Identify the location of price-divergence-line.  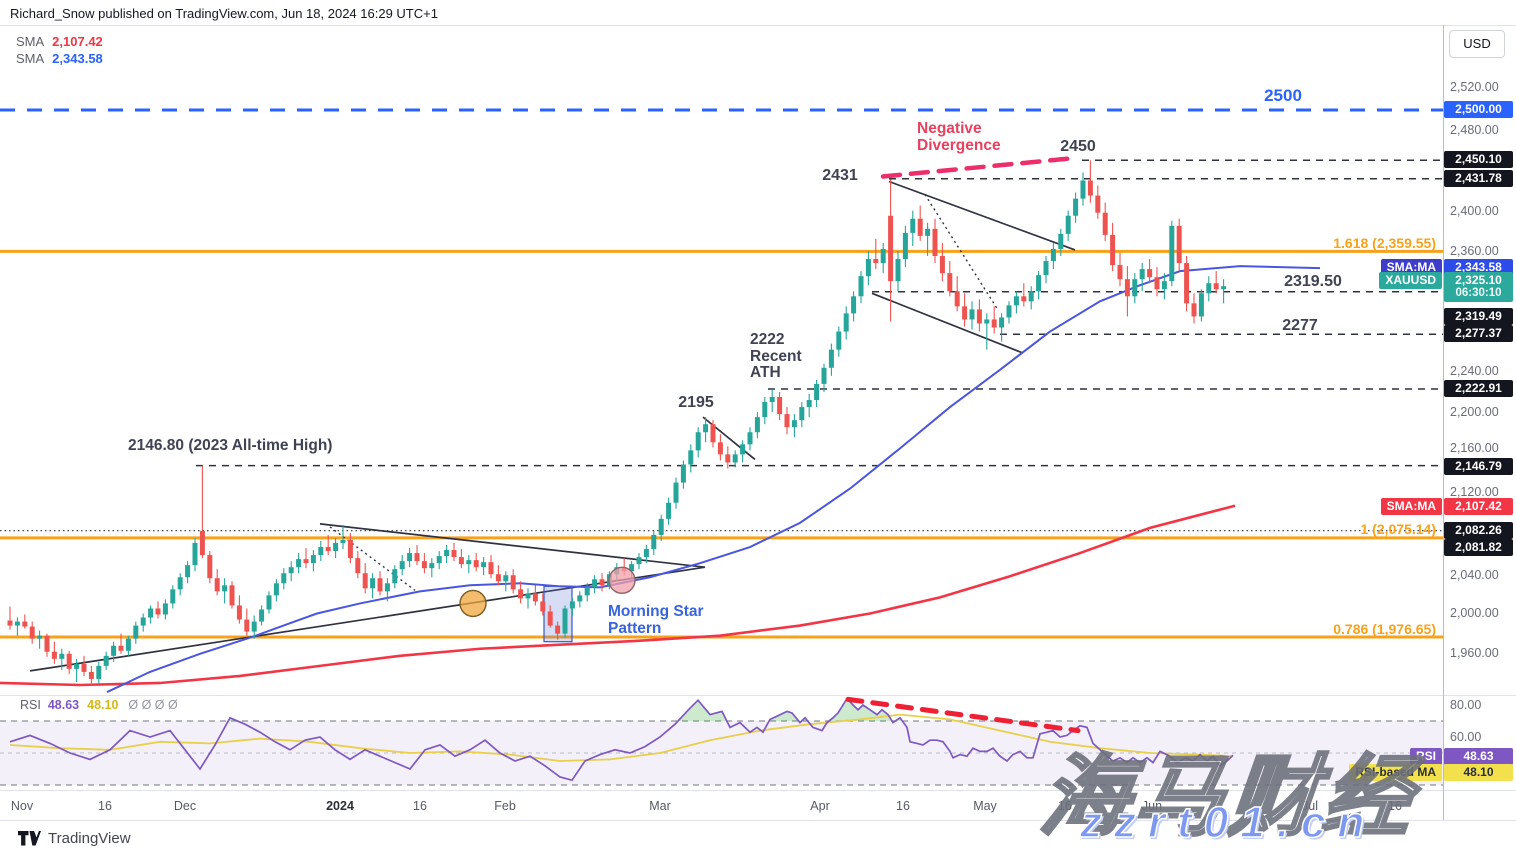
(977, 167).